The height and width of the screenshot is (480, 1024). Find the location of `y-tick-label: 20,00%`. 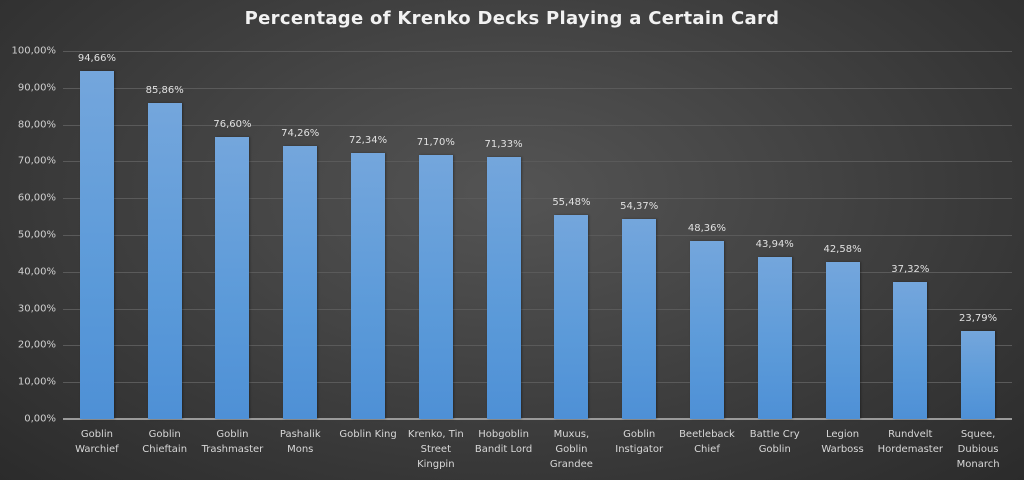

y-tick-label: 20,00% is located at coordinates (36, 345).